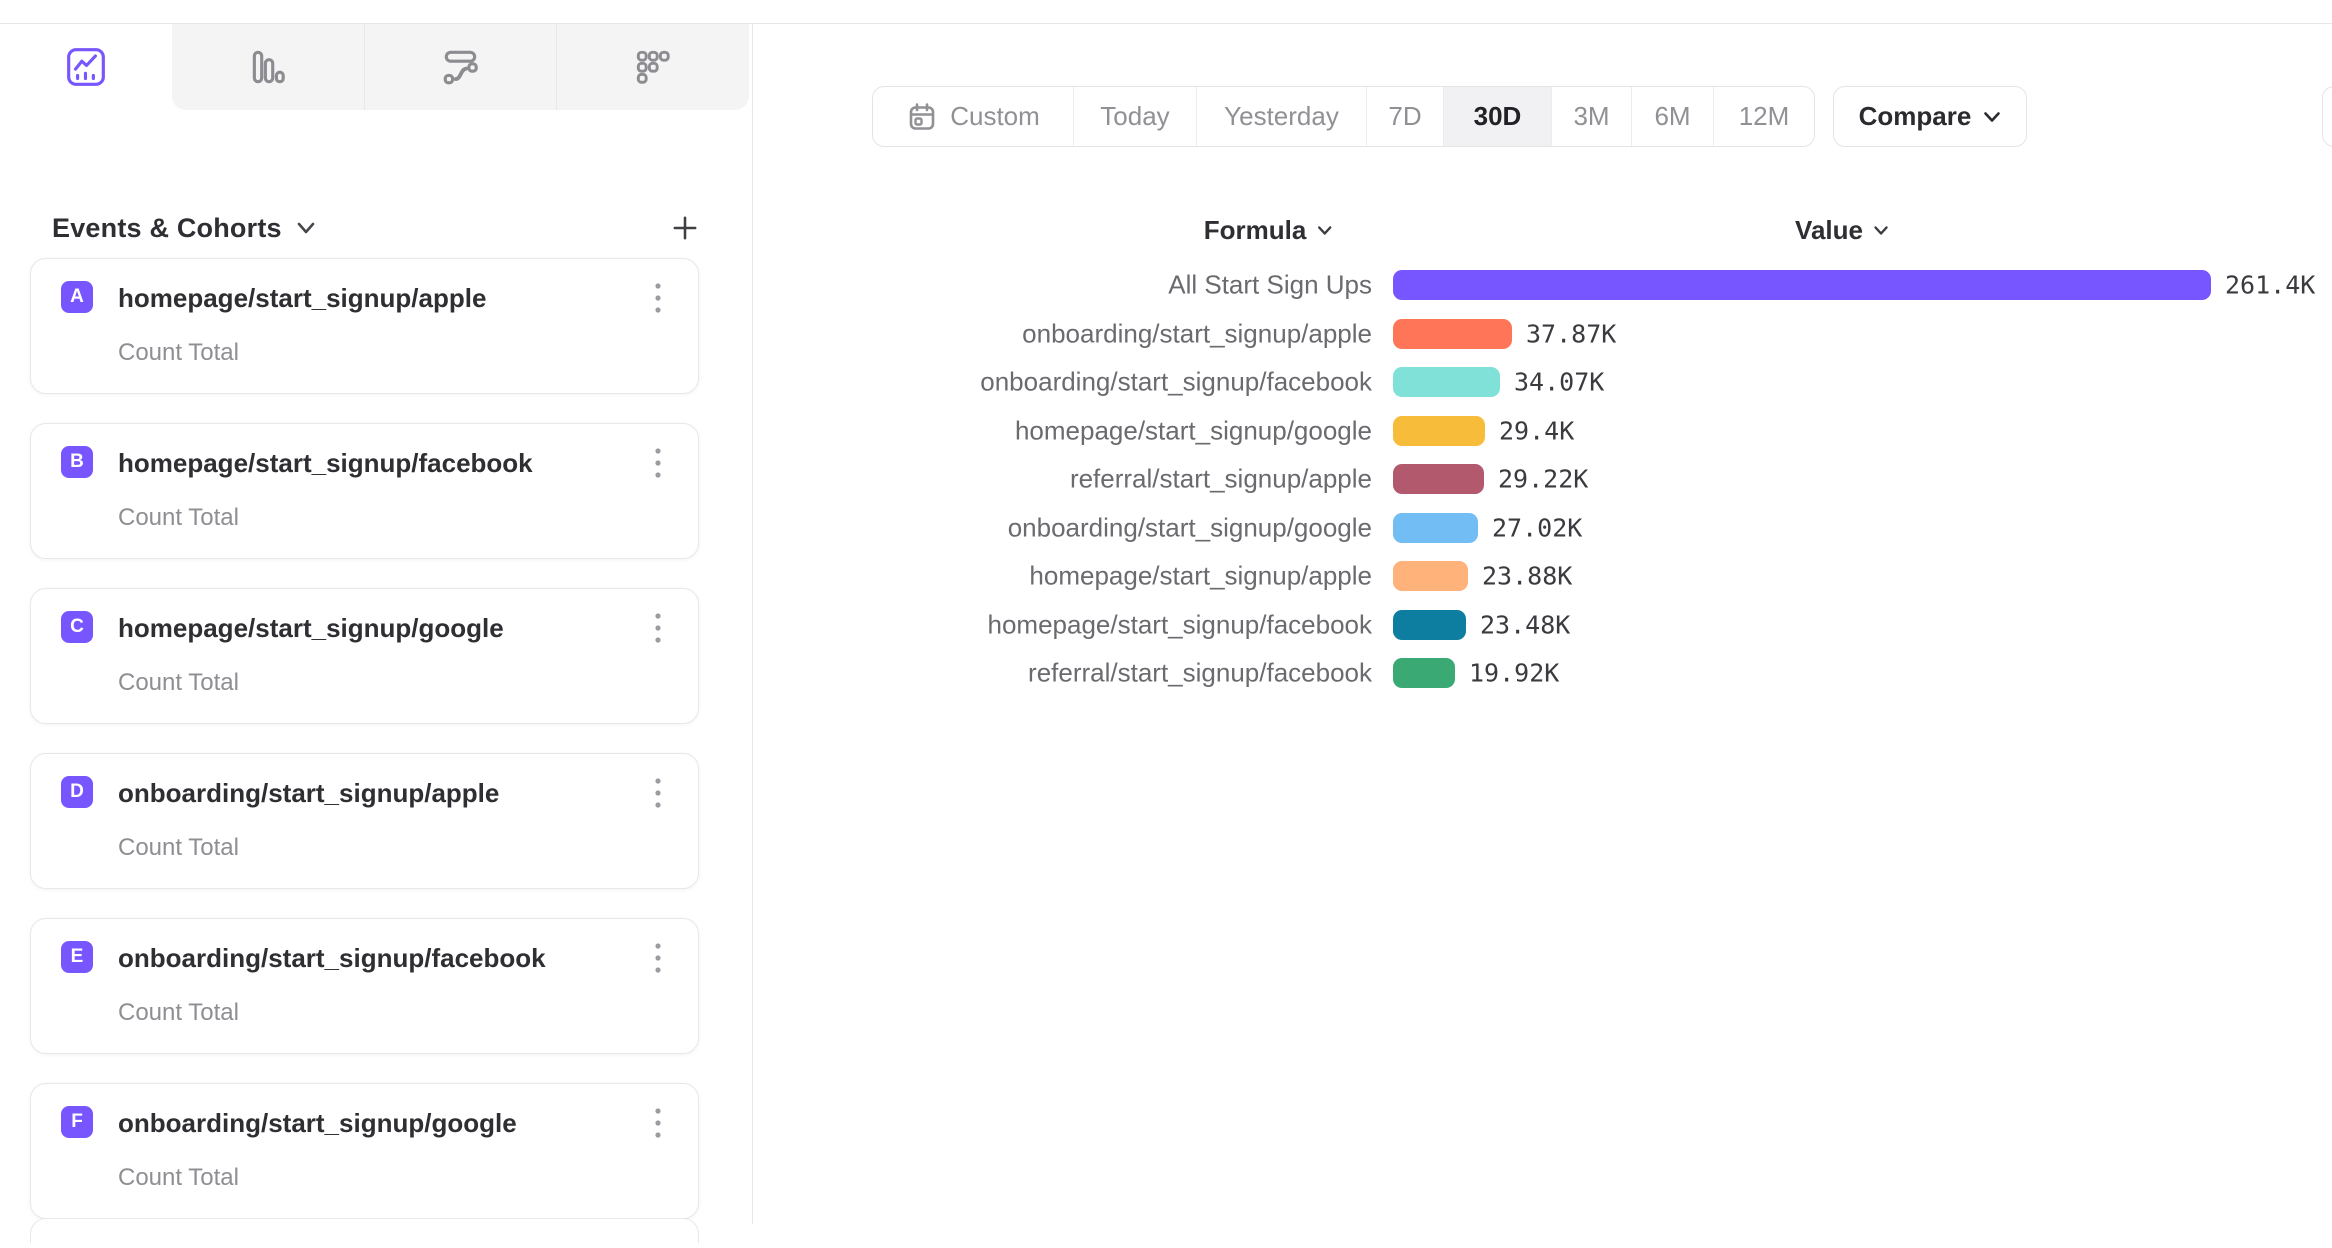  What do you see at coordinates (1270, 284) in the screenshot?
I see `bar-label: All Start Sign Ups` at bounding box center [1270, 284].